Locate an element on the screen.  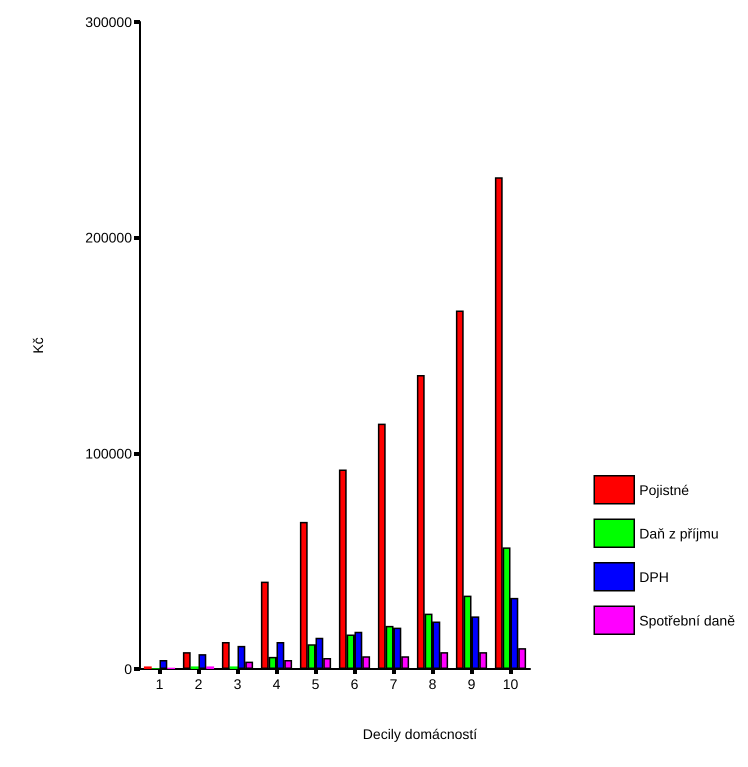
x-axis-title: Decily domácností is located at coordinates (420, 734).